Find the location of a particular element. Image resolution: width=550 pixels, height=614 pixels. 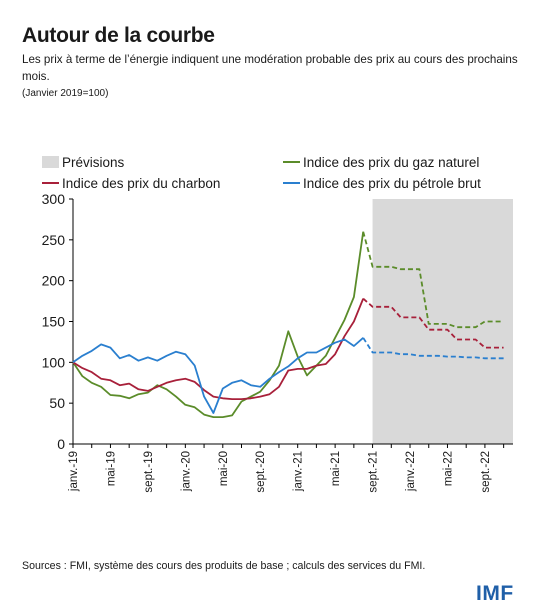

x-tick-label: janv.-20 is located at coordinates (186, 471).